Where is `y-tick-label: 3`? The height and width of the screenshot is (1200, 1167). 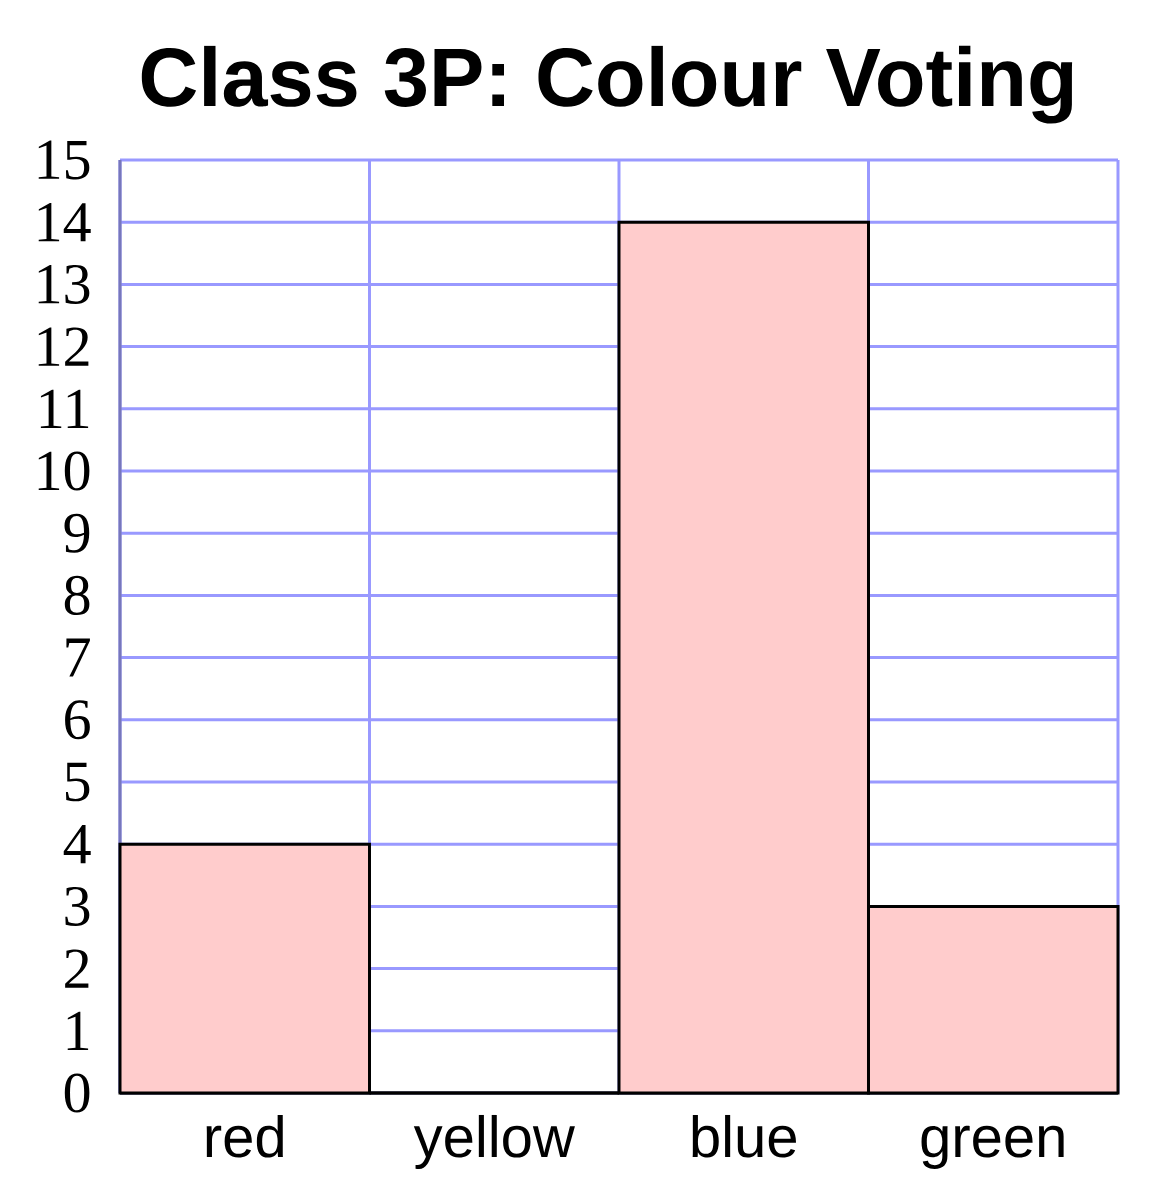 y-tick-label: 3 is located at coordinates (77, 906).